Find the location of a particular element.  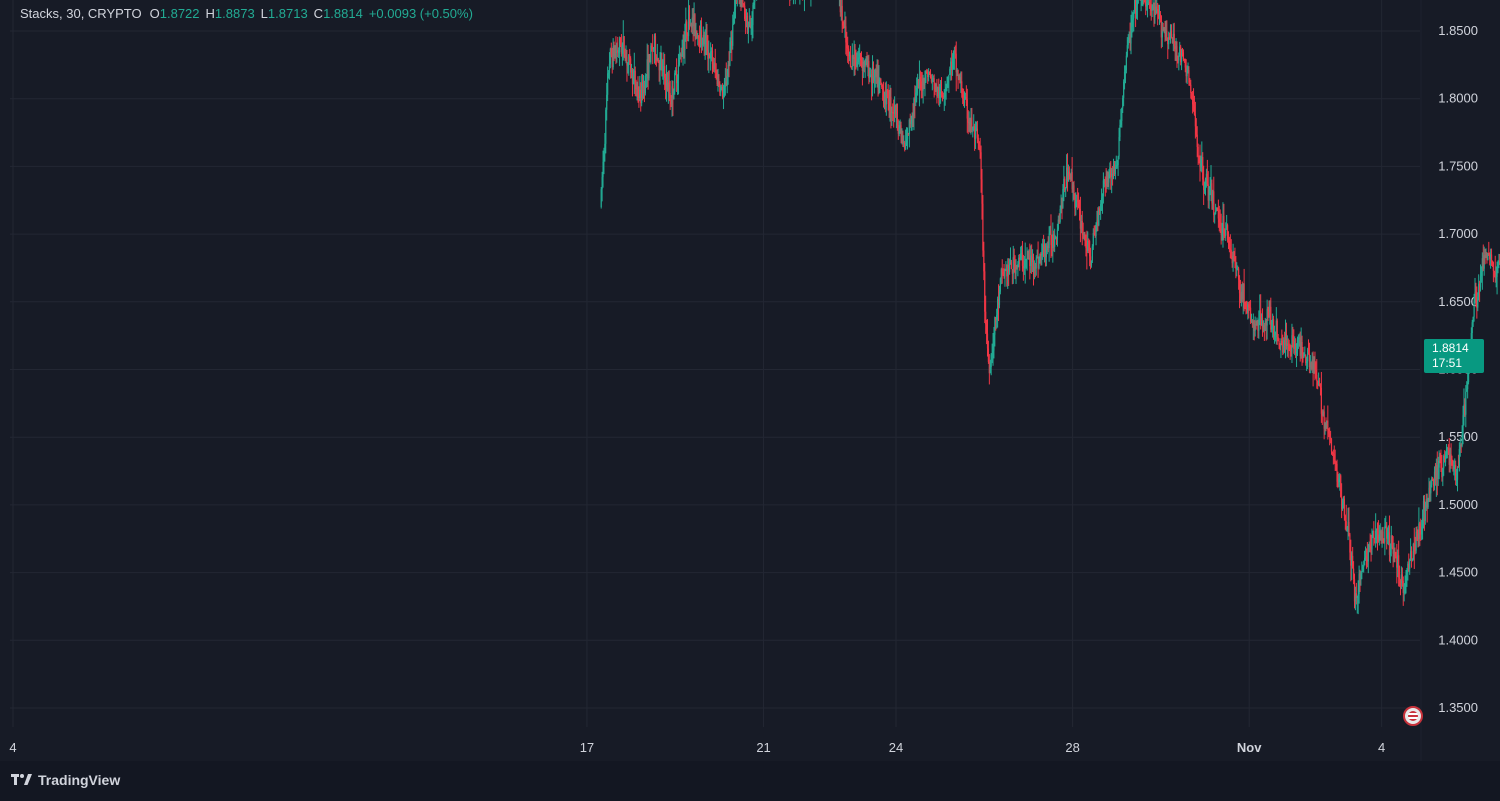

us-flag-icon is located at coordinates (1413, 716).